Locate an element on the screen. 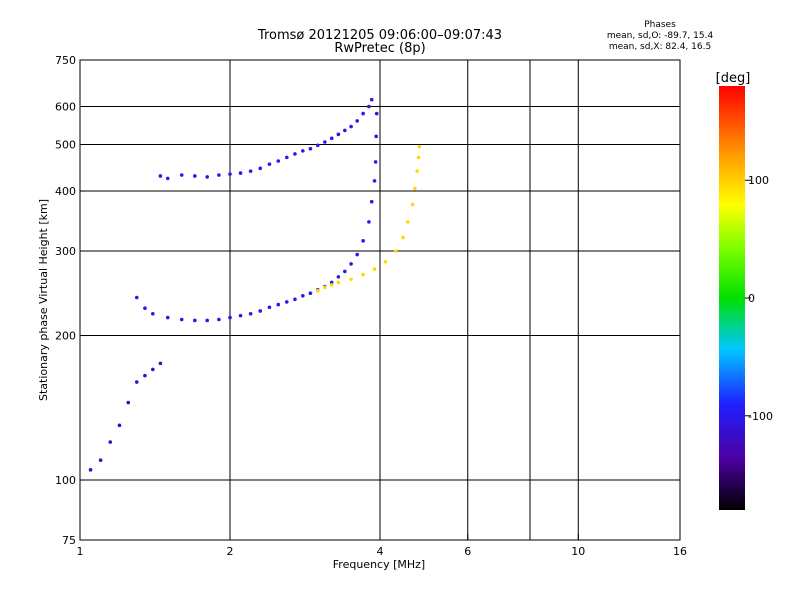  colorbar-unit-label: [deg] is located at coordinates (733, 78).